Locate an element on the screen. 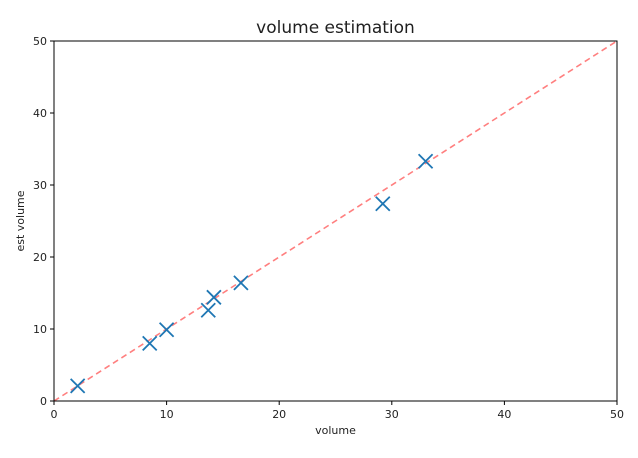  y-tick-label: 10 is located at coordinates (40, 329).